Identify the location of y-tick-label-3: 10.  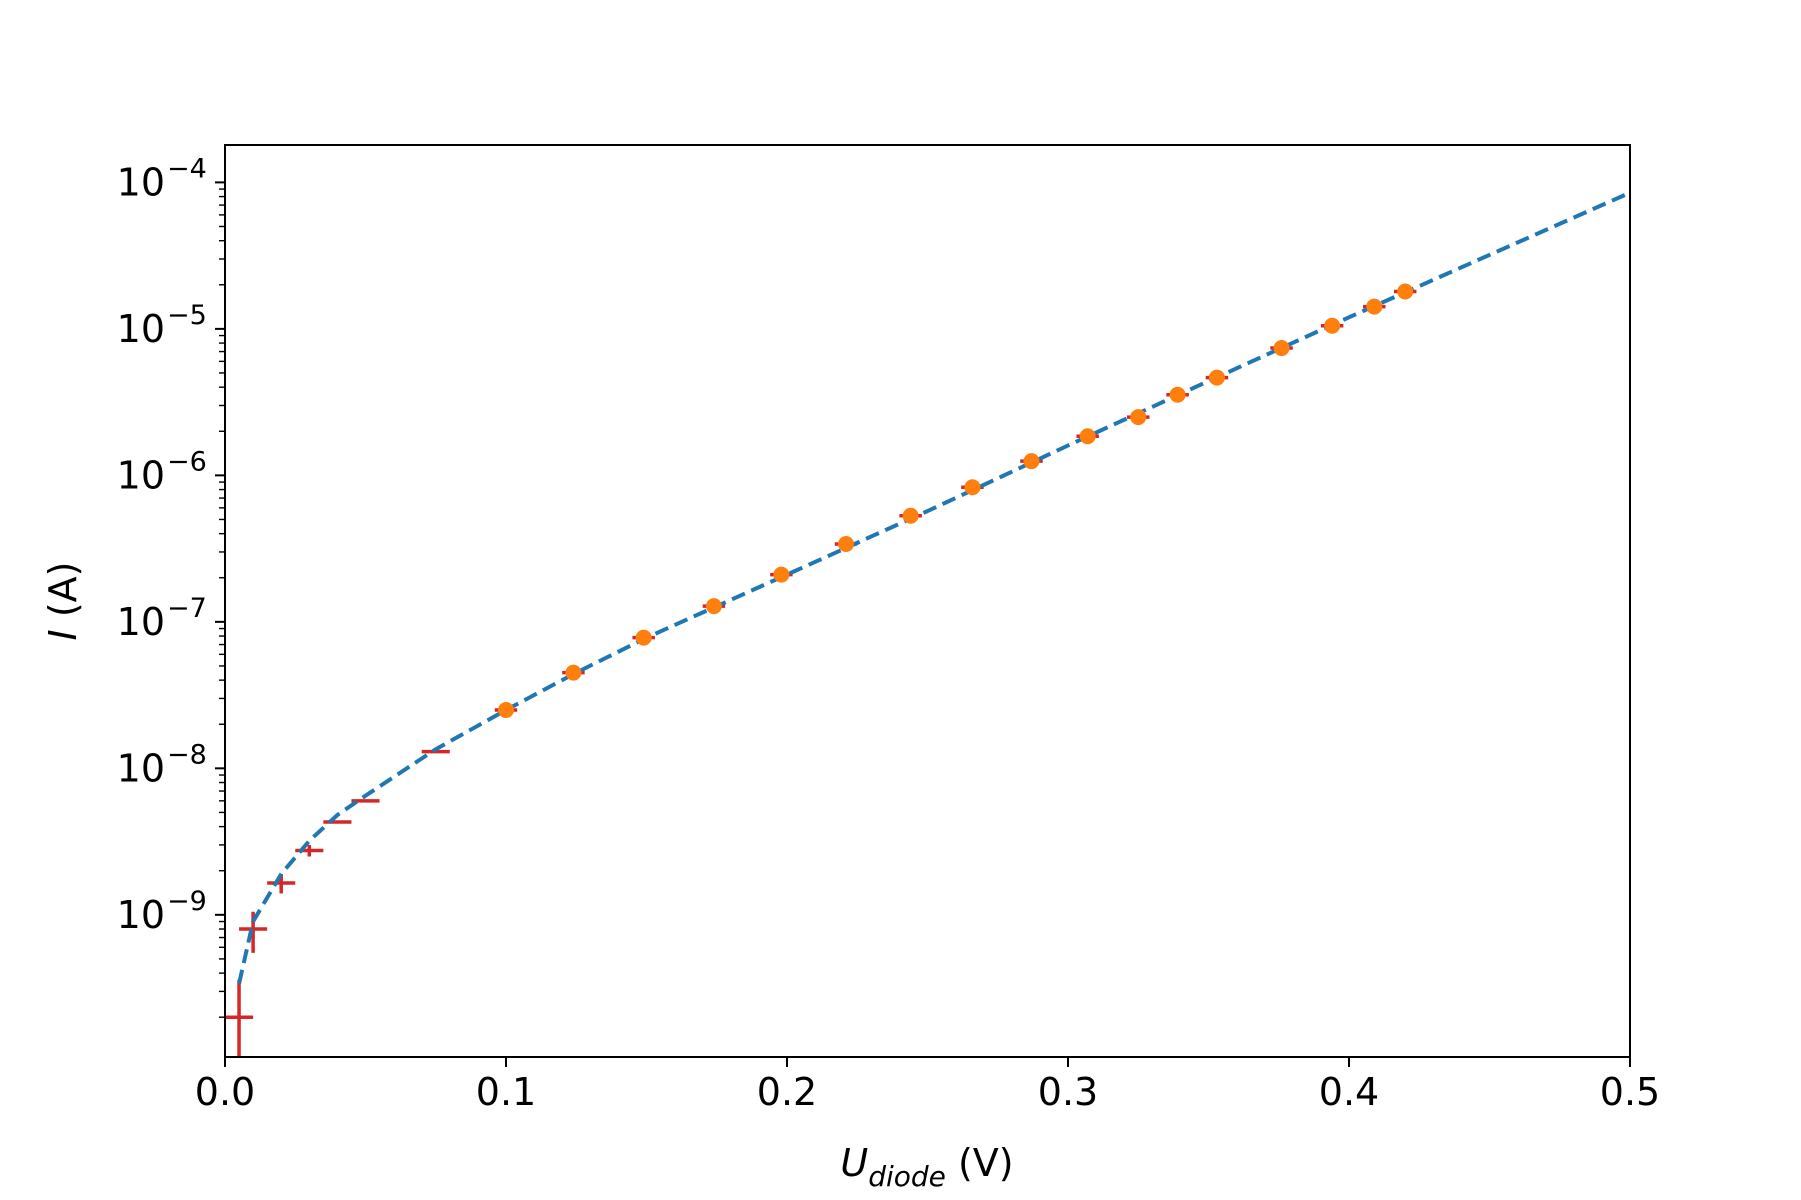
(141, 475).